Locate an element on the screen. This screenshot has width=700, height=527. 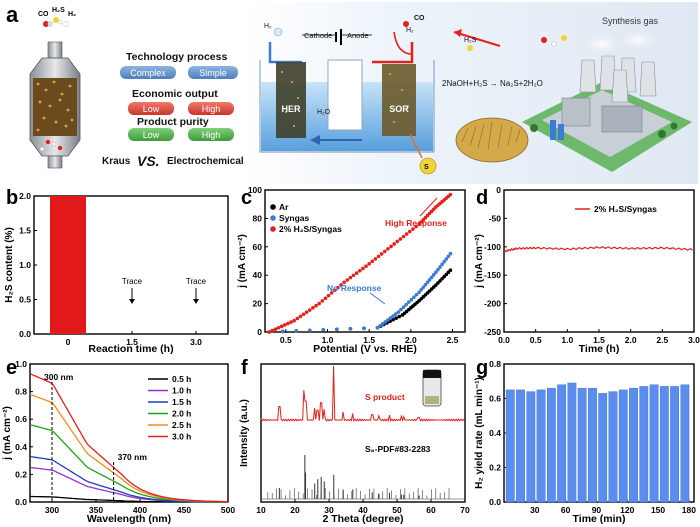
y-tick-label: -100 is located at coordinates (492, 247).